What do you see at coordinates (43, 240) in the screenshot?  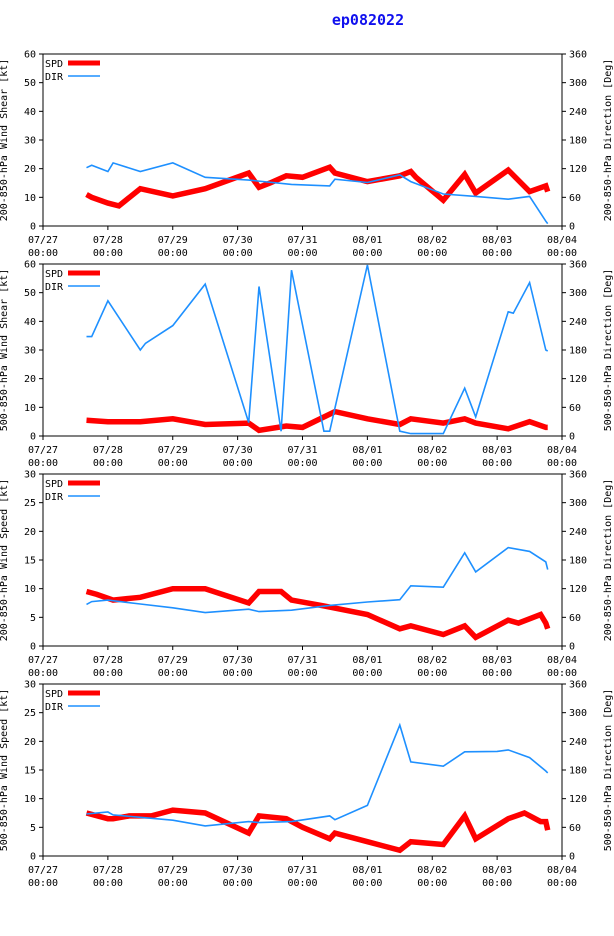 I see `panel-1-x-tick-date: 07/27` at bounding box center [43, 240].